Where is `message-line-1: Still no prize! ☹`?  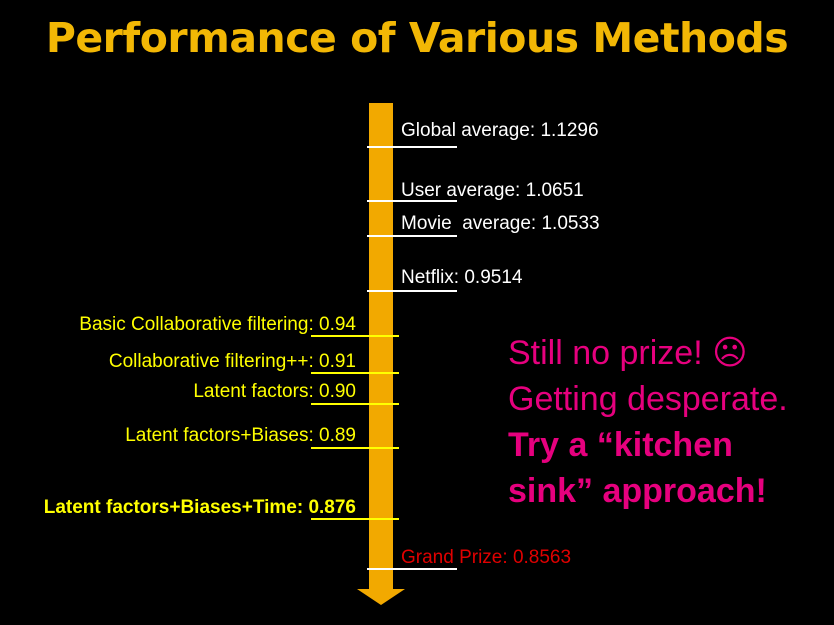 message-line-1: Still no prize! ☹ is located at coordinates (628, 353).